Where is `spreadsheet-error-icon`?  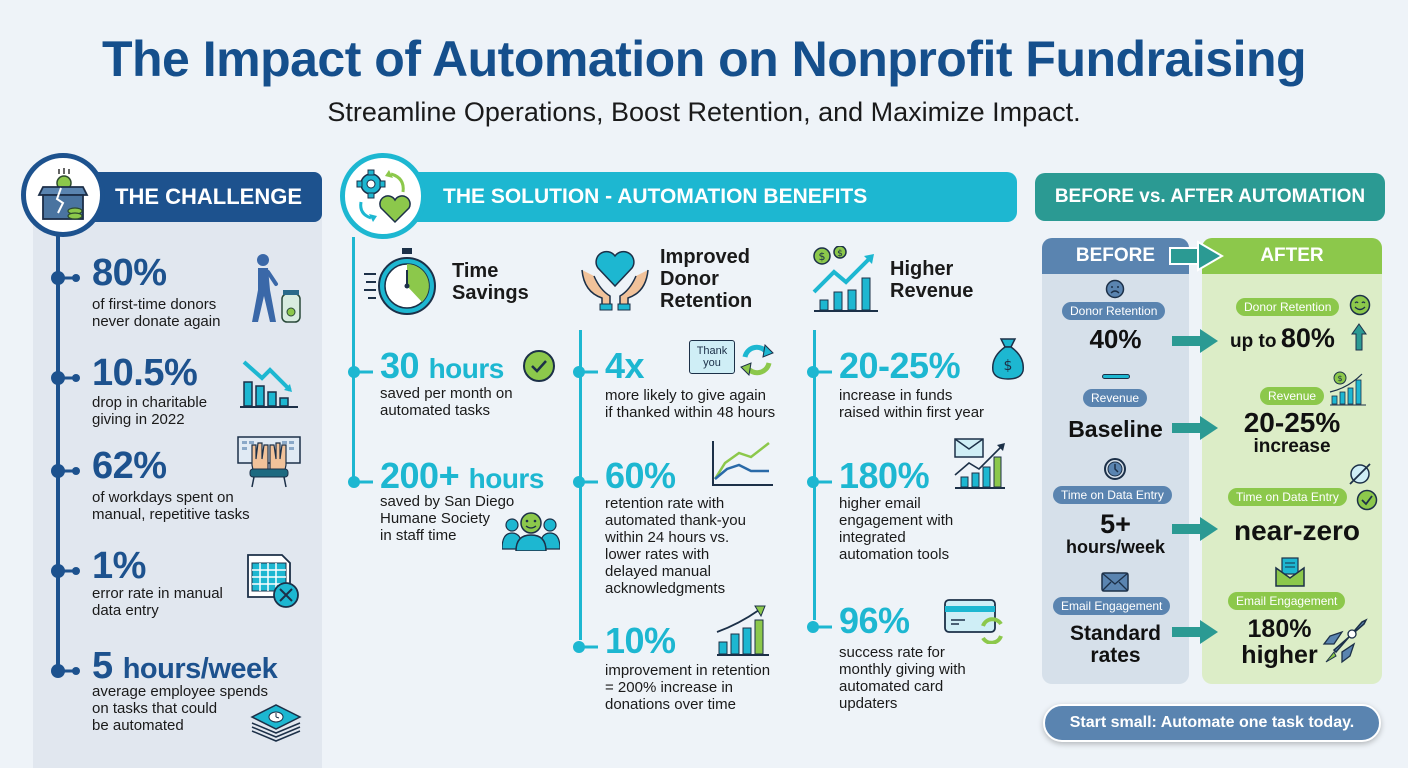
spreadsheet-error-icon is located at coordinates (273, 581).